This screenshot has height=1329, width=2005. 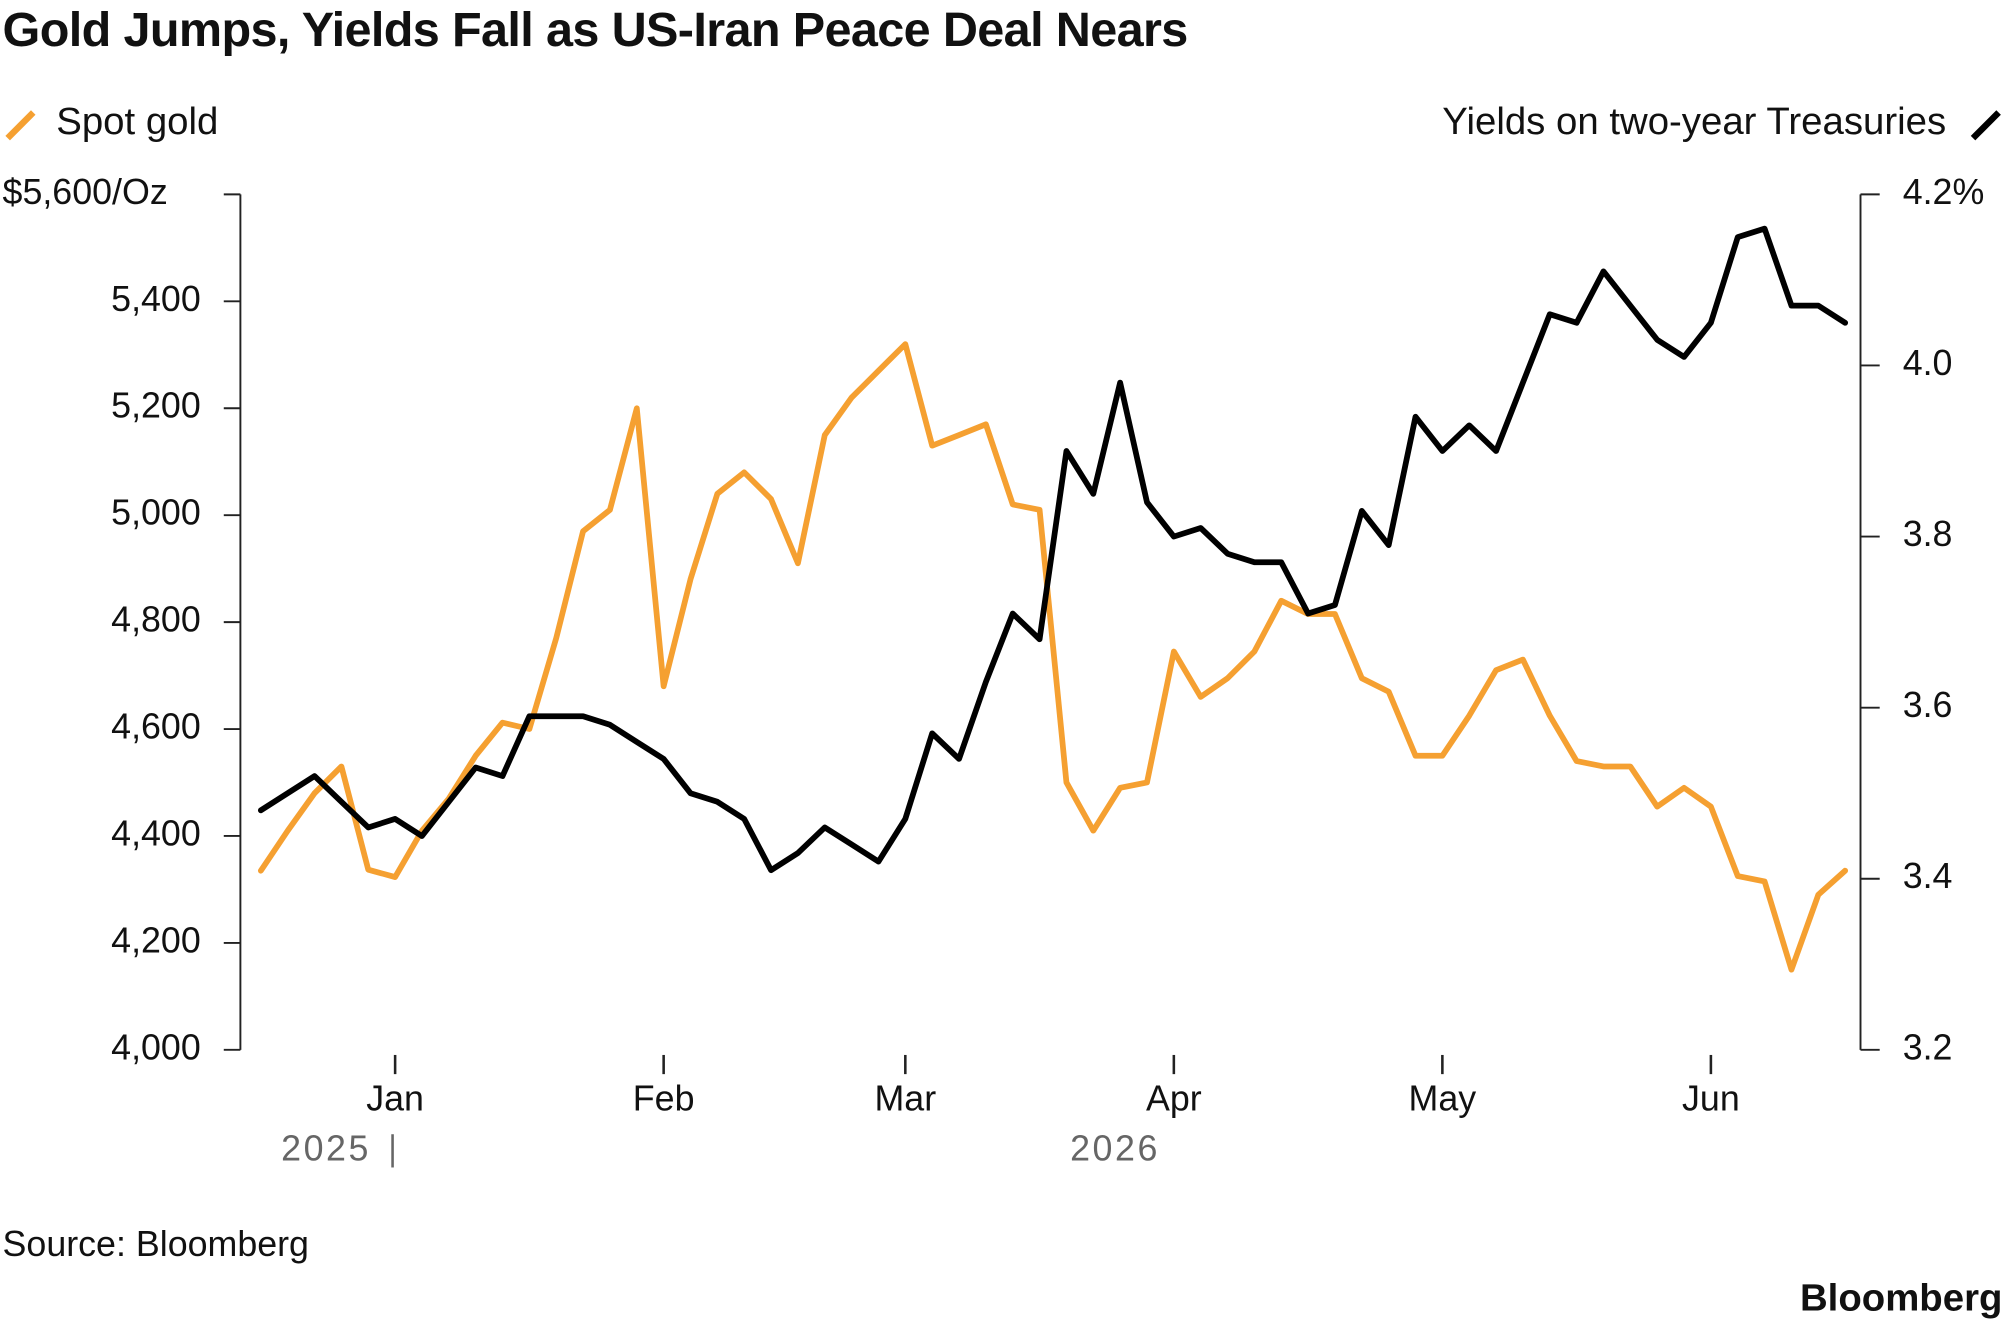 What do you see at coordinates (156, 1047) in the screenshot?
I see `y-tick-label: 4,000` at bounding box center [156, 1047].